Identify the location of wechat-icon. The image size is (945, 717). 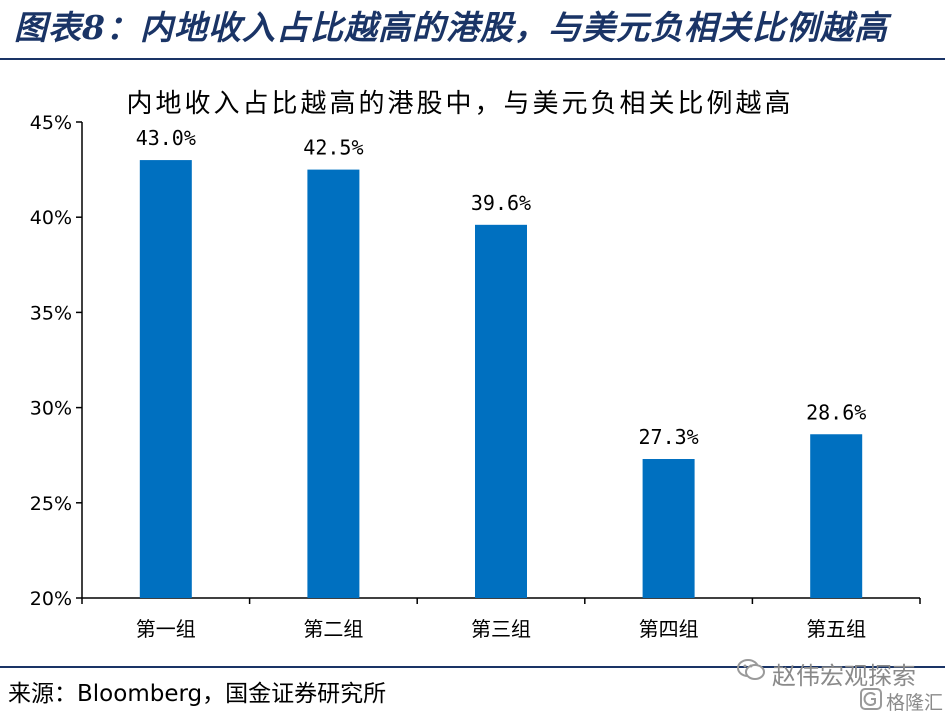
(751, 673).